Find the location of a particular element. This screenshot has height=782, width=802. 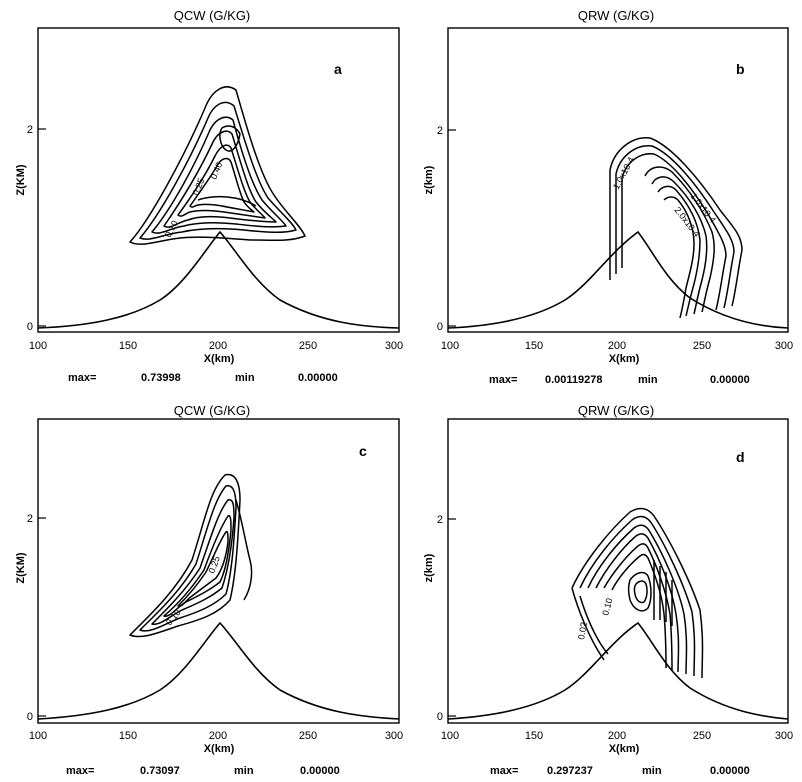

panel-b-xlabel: X(km) is located at coordinates (624, 359).